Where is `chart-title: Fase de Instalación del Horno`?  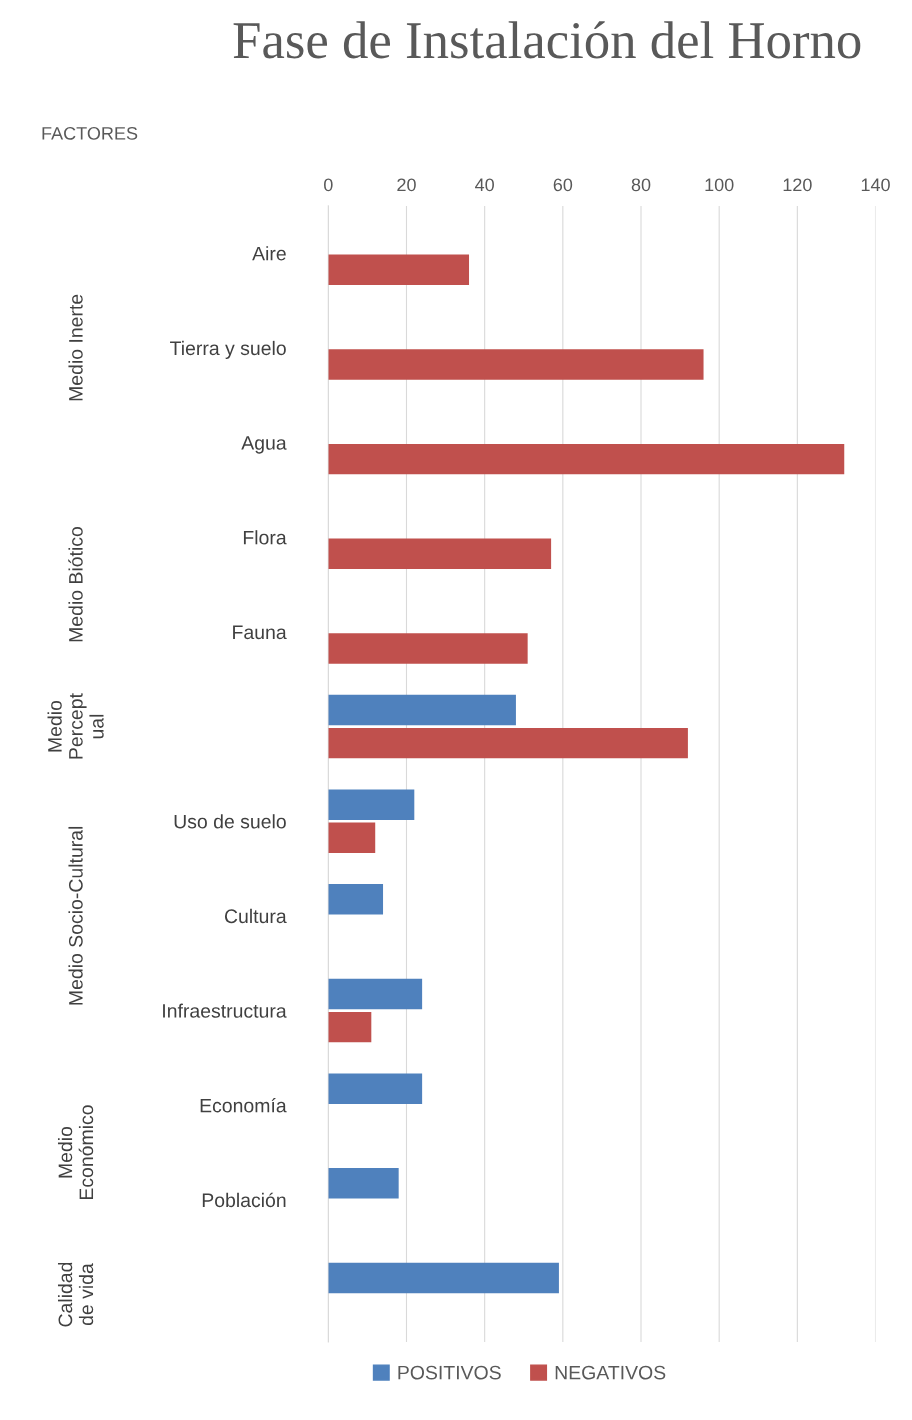 chart-title: Fase de Instalación del Horno is located at coordinates (547, 40).